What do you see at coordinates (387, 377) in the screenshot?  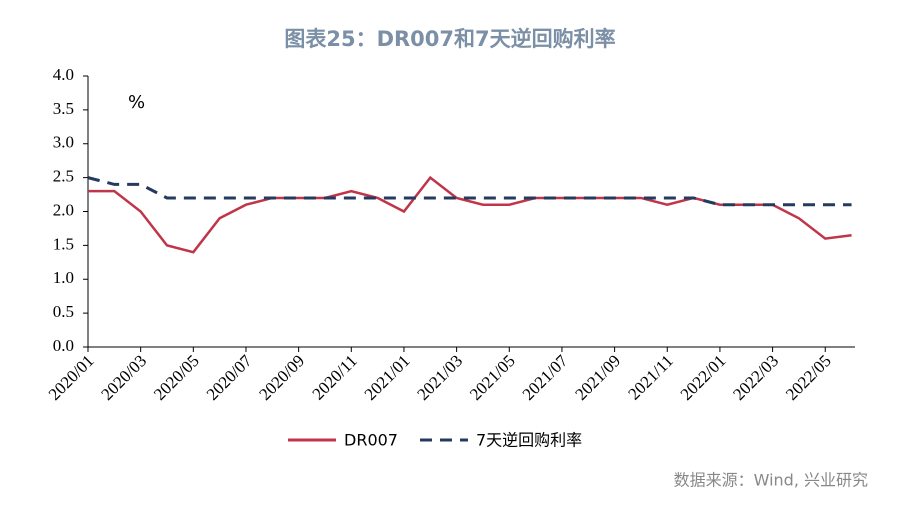 I see `x-tick-label: 2021/01` at bounding box center [387, 377].